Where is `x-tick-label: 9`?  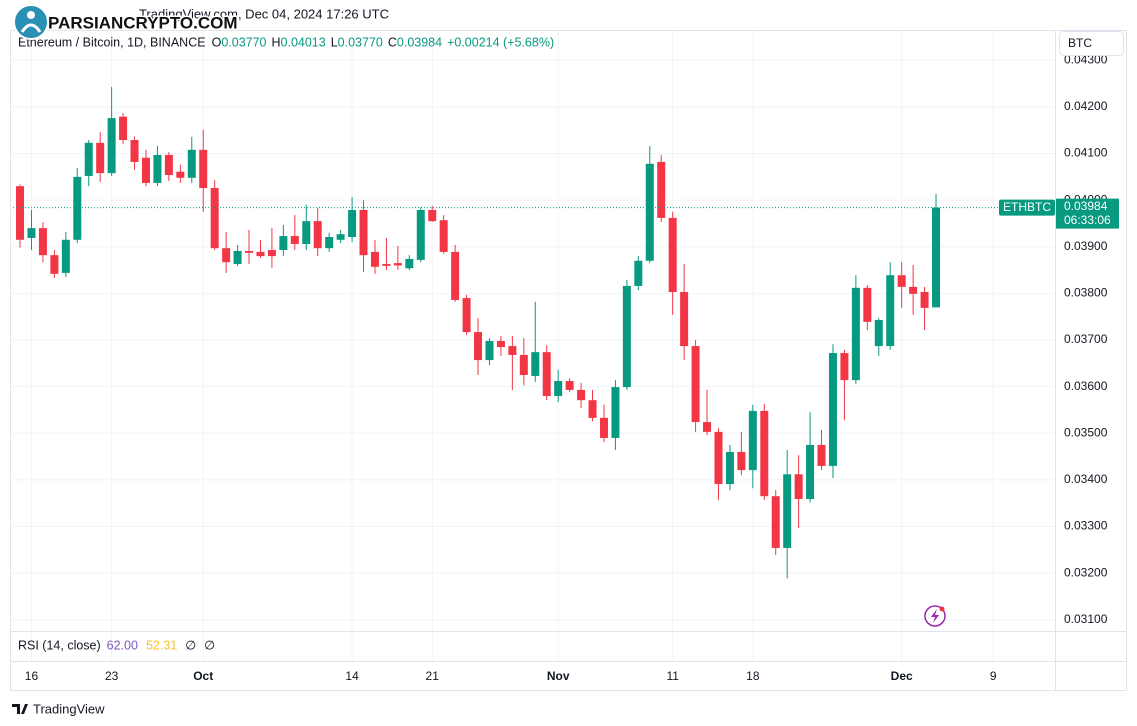
x-tick-label: 9 is located at coordinates (993, 676).